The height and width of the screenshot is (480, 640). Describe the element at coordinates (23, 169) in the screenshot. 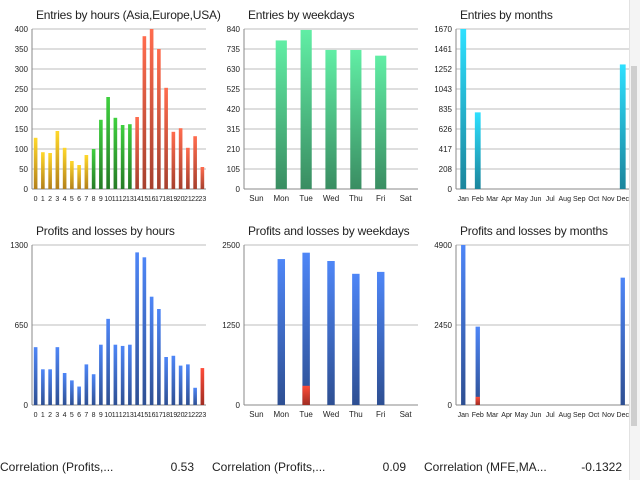

I see `y-tick-label: 50` at that location.